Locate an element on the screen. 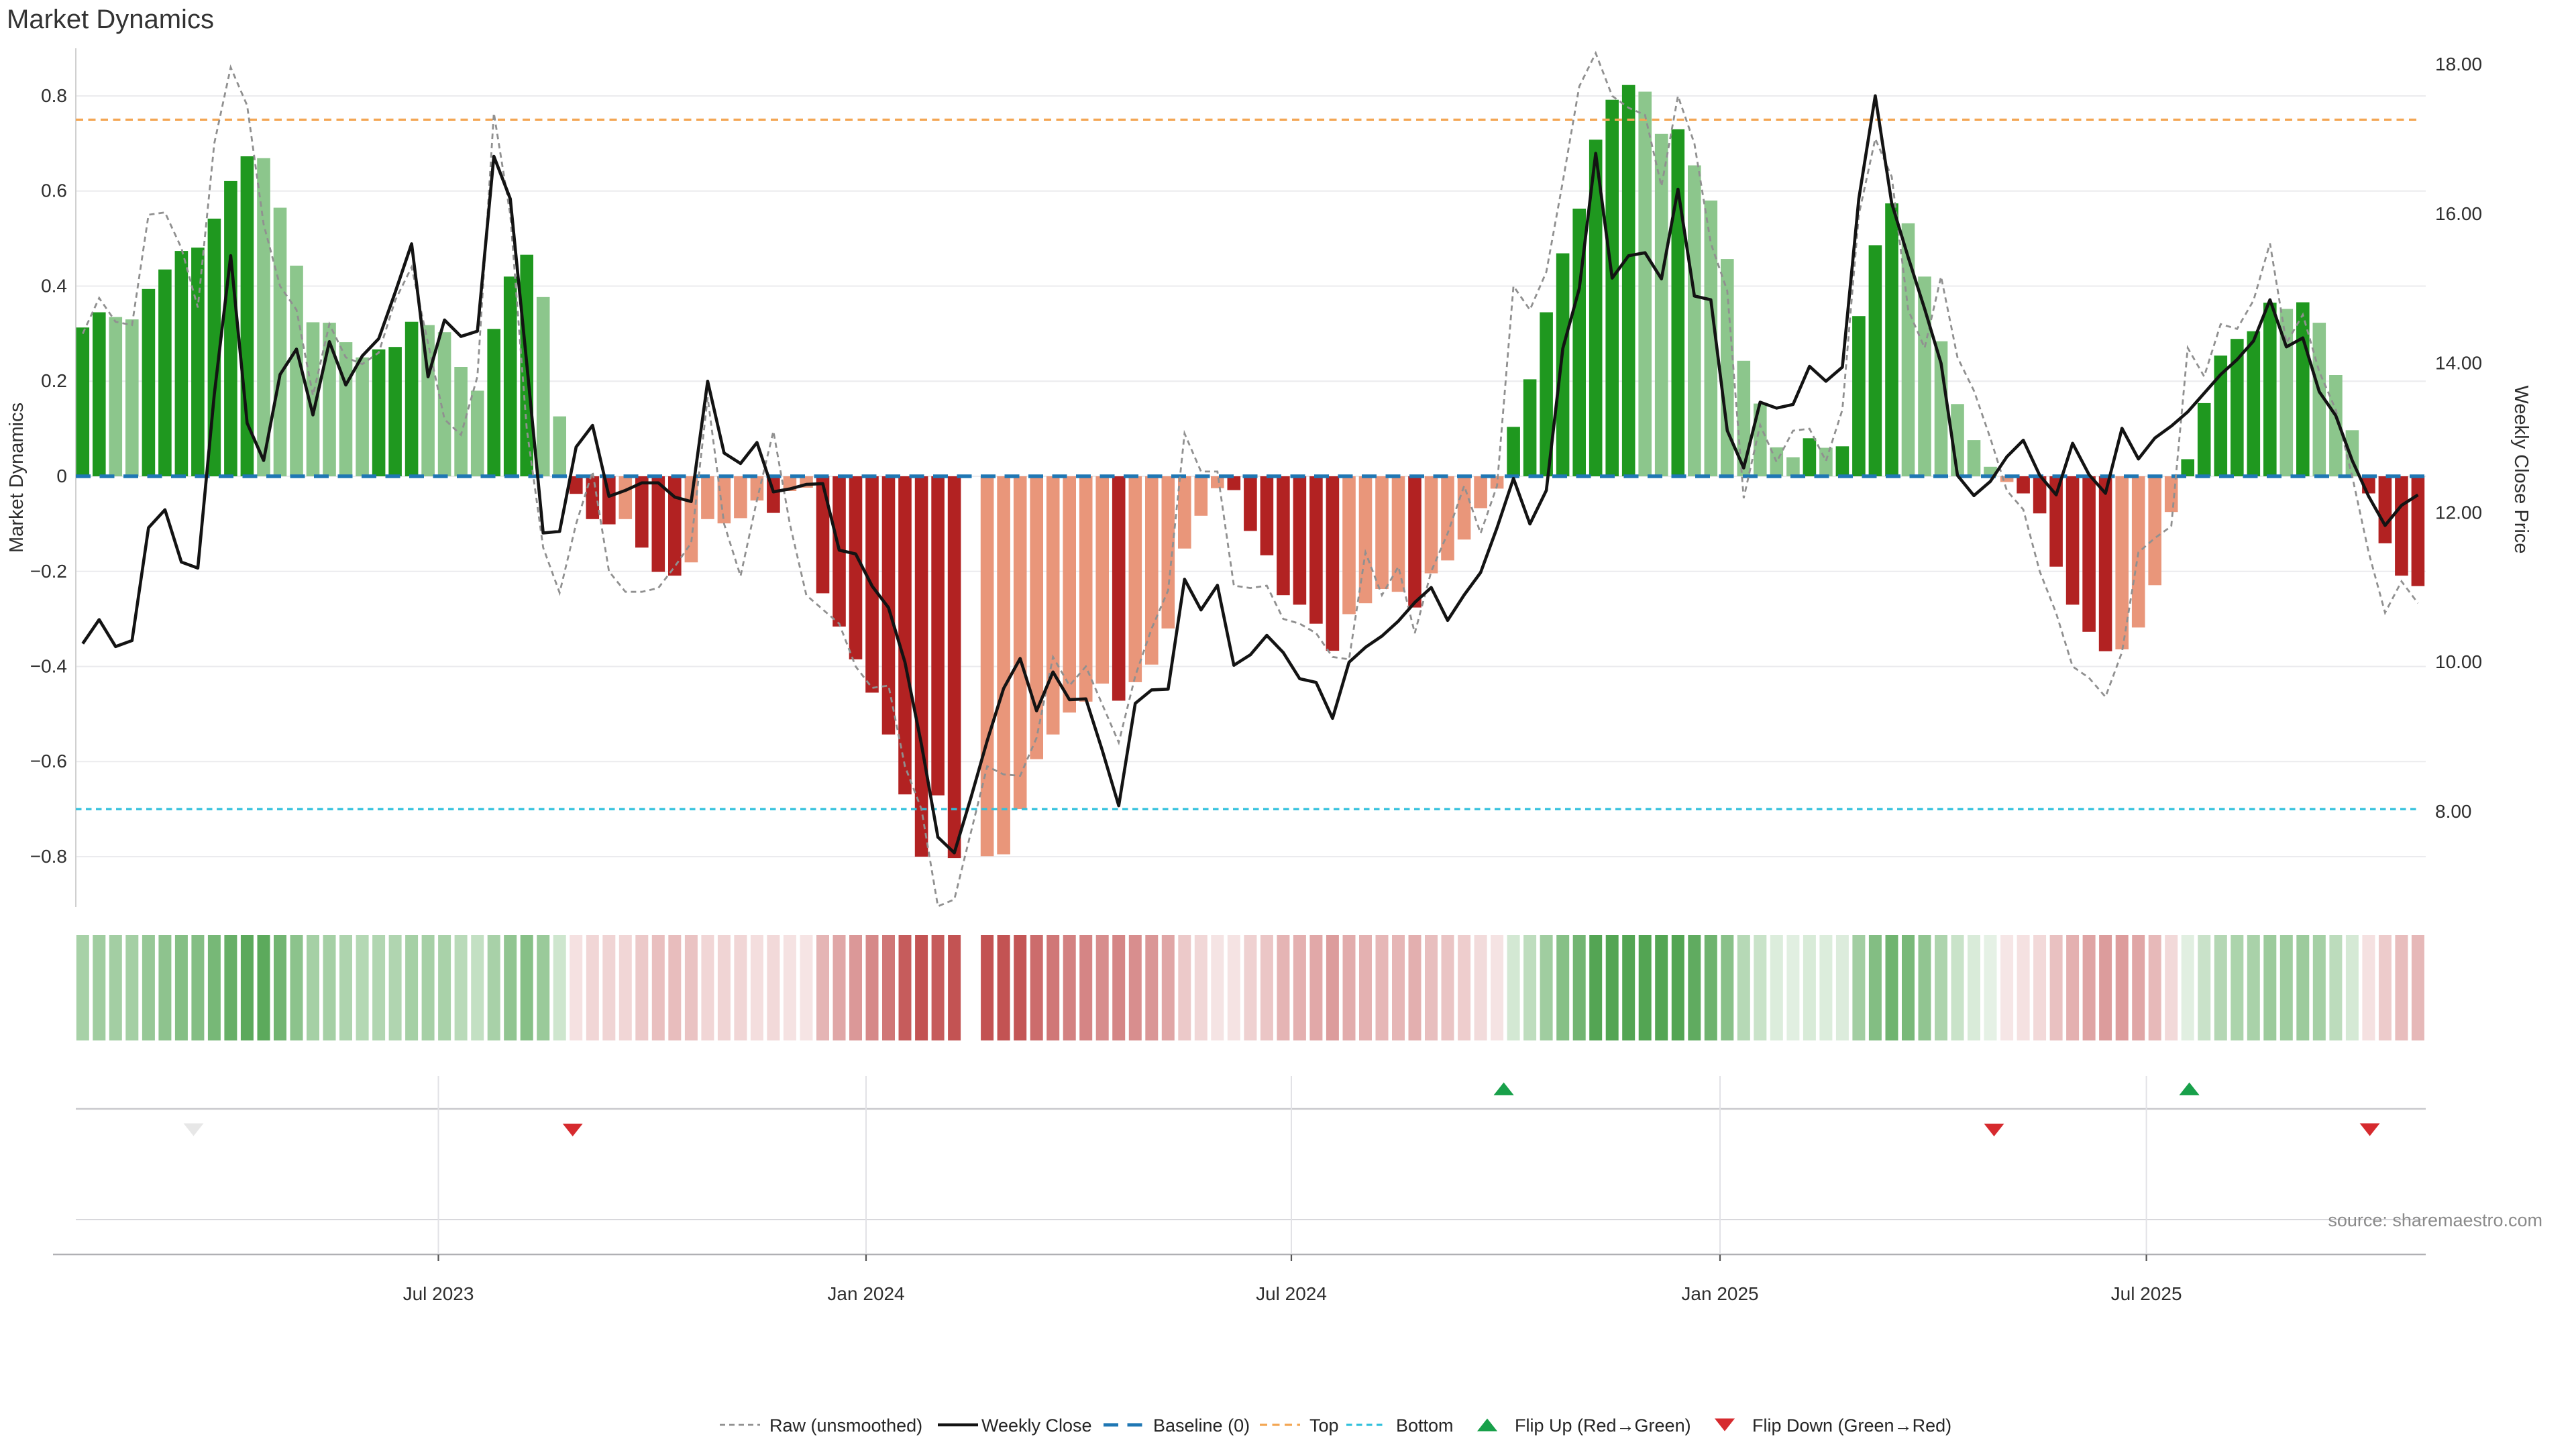 This screenshot has height=1449, width=2576. svg-text: Raw (unsmoothed) is located at coordinates (845, 1425).